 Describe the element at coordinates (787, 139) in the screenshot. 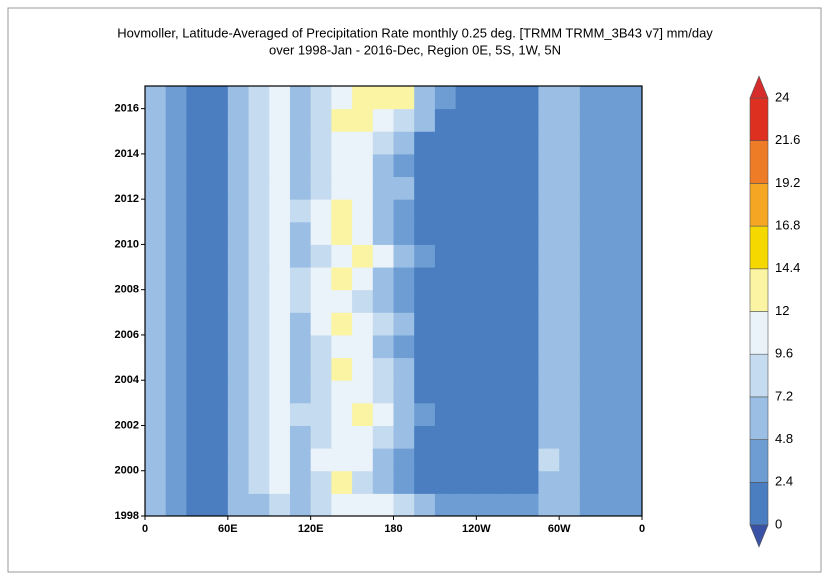

I see `colorbar-label: 21.6` at that location.